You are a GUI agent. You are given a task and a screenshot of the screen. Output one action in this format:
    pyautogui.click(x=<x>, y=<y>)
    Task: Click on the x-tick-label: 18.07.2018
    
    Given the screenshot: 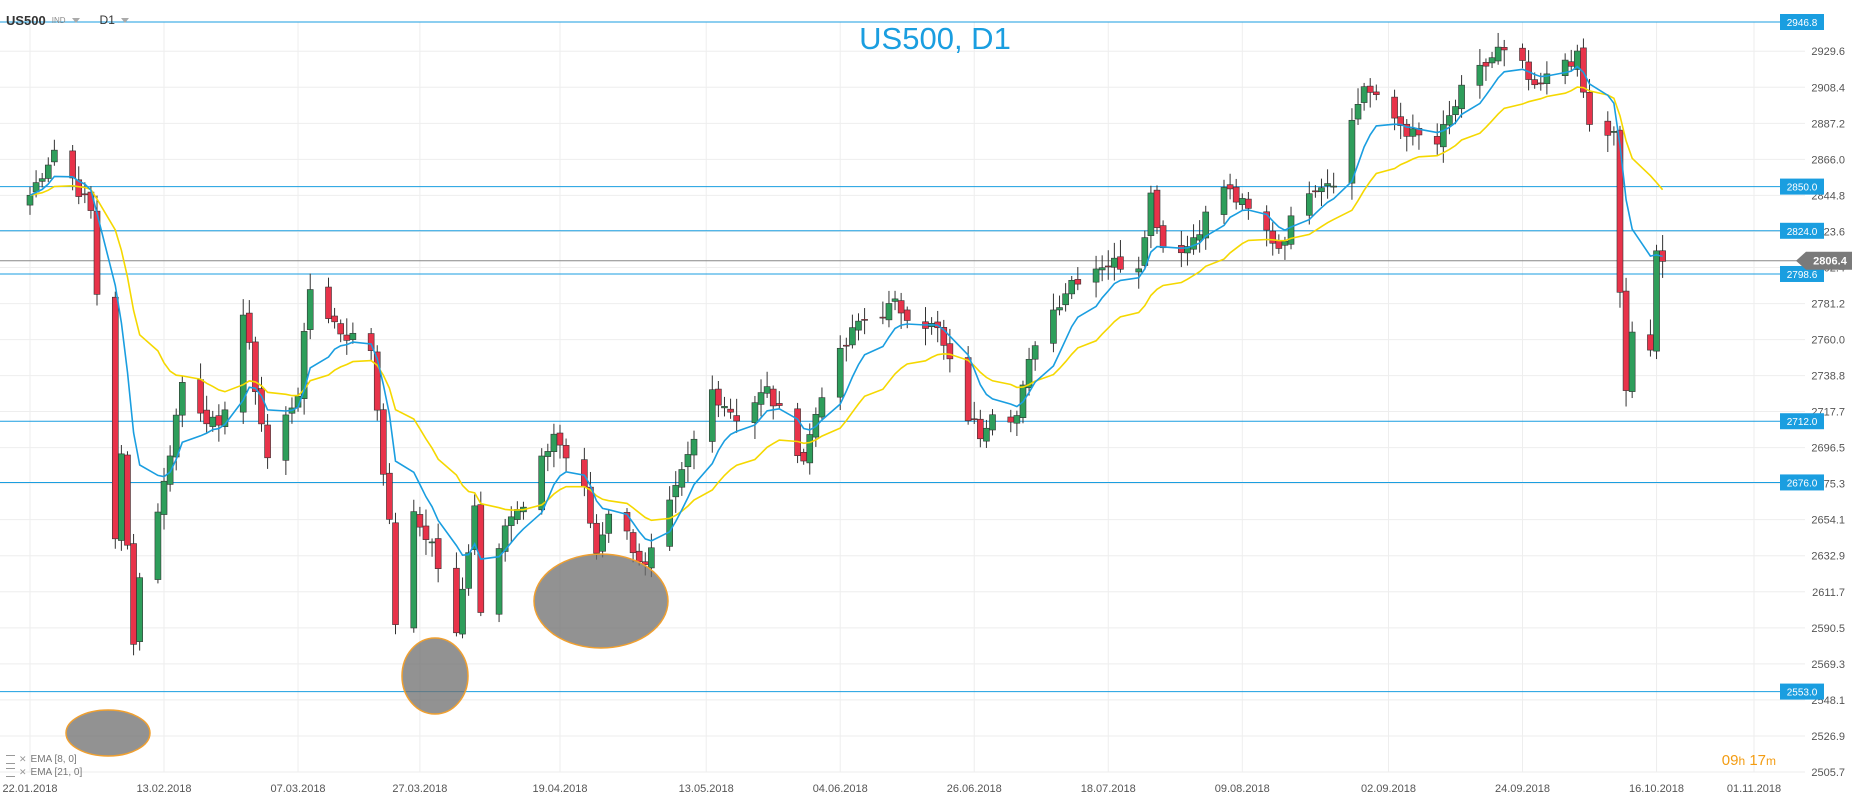 What is the action you would take?
    pyautogui.click(x=1108, y=789)
    